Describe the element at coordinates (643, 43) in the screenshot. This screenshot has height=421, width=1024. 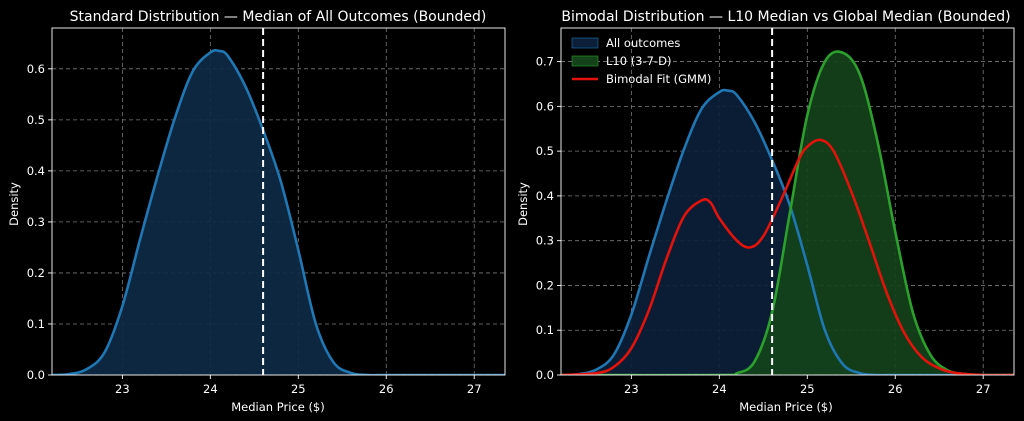
I see `legend-label-all-outcomes: All outcomes` at that location.